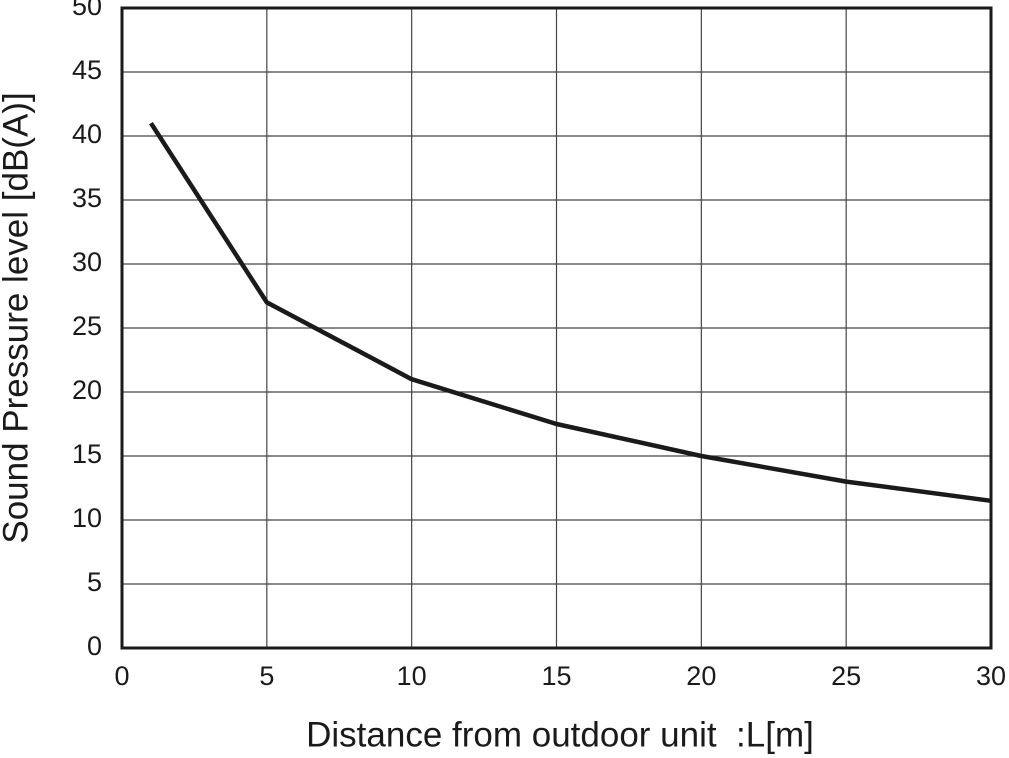 The height and width of the screenshot is (758, 1009). What do you see at coordinates (701, 676) in the screenshot?
I see `x-tick-label: 20` at bounding box center [701, 676].